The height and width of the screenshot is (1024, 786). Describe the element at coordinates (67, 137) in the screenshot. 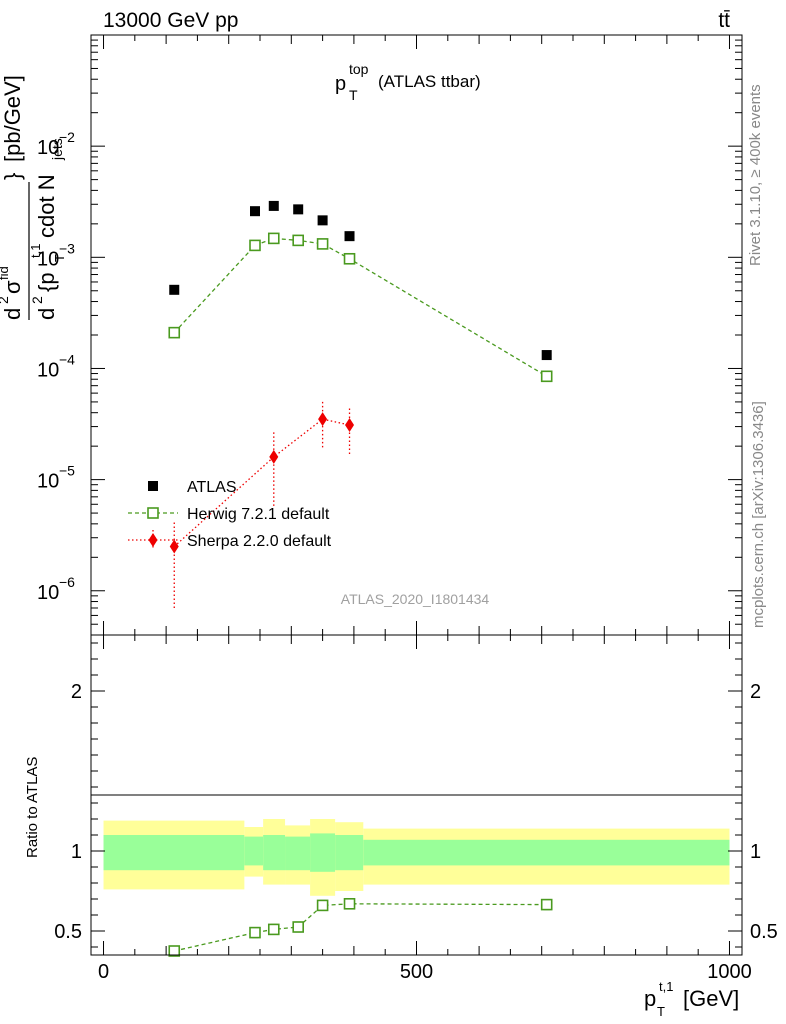

I see `y-tick-exp: −2` at that location.